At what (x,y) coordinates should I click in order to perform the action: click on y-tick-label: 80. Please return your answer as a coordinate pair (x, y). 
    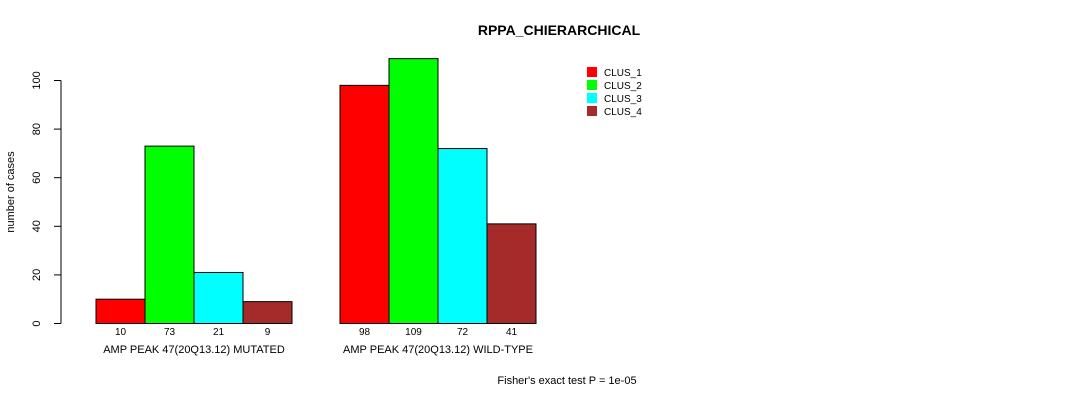
    Looking at the image, I should click on (37, 129).